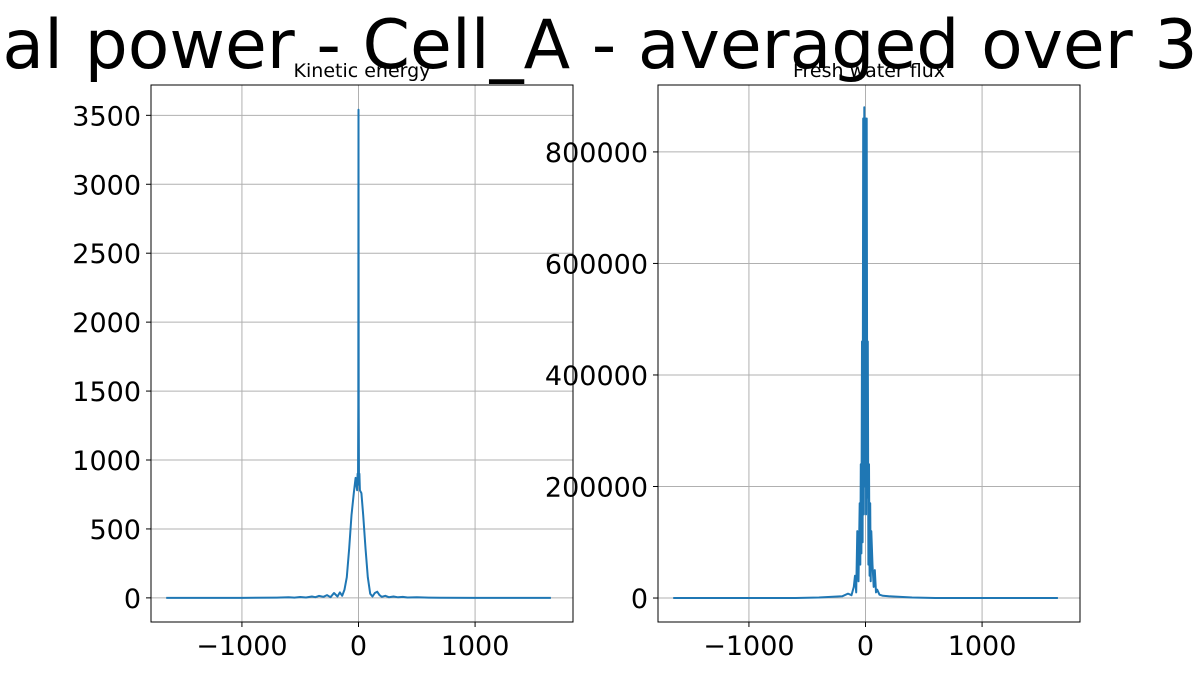 The width and height of the screenshot is (1200, 700). I want to click on chart-title: Kinetic energy, so click(362, 71).